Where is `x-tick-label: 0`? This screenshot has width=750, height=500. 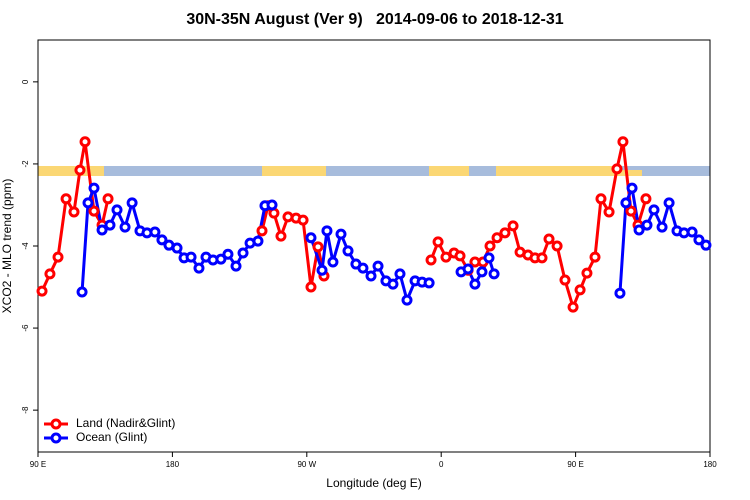 x-tick-label: 0 is located at coordinates (441, 464).